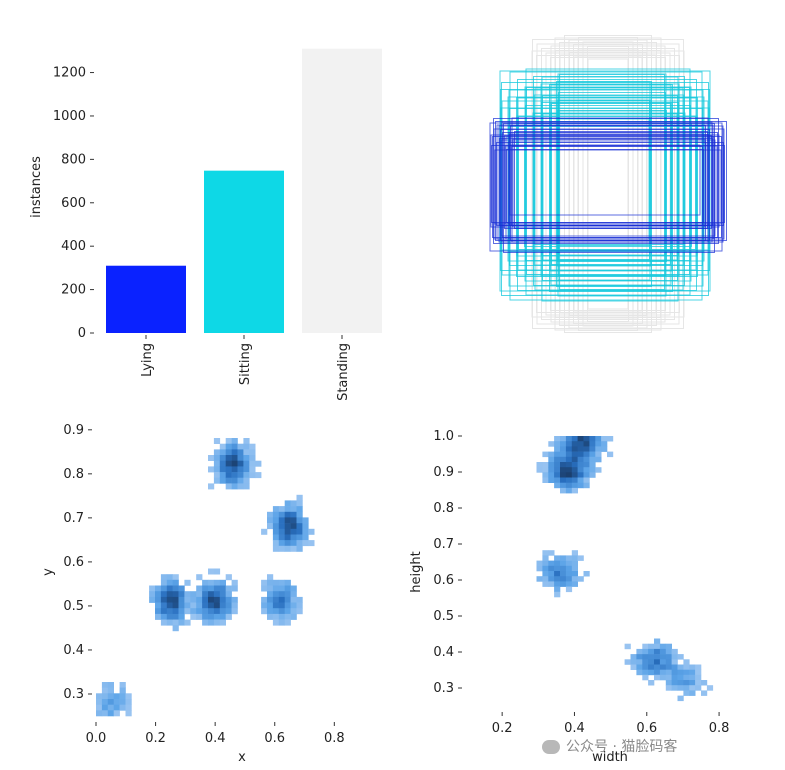 This screenshot has height=770, width=785. I want to click on xy-y-tick-label: 0.7, so click(73, 518).